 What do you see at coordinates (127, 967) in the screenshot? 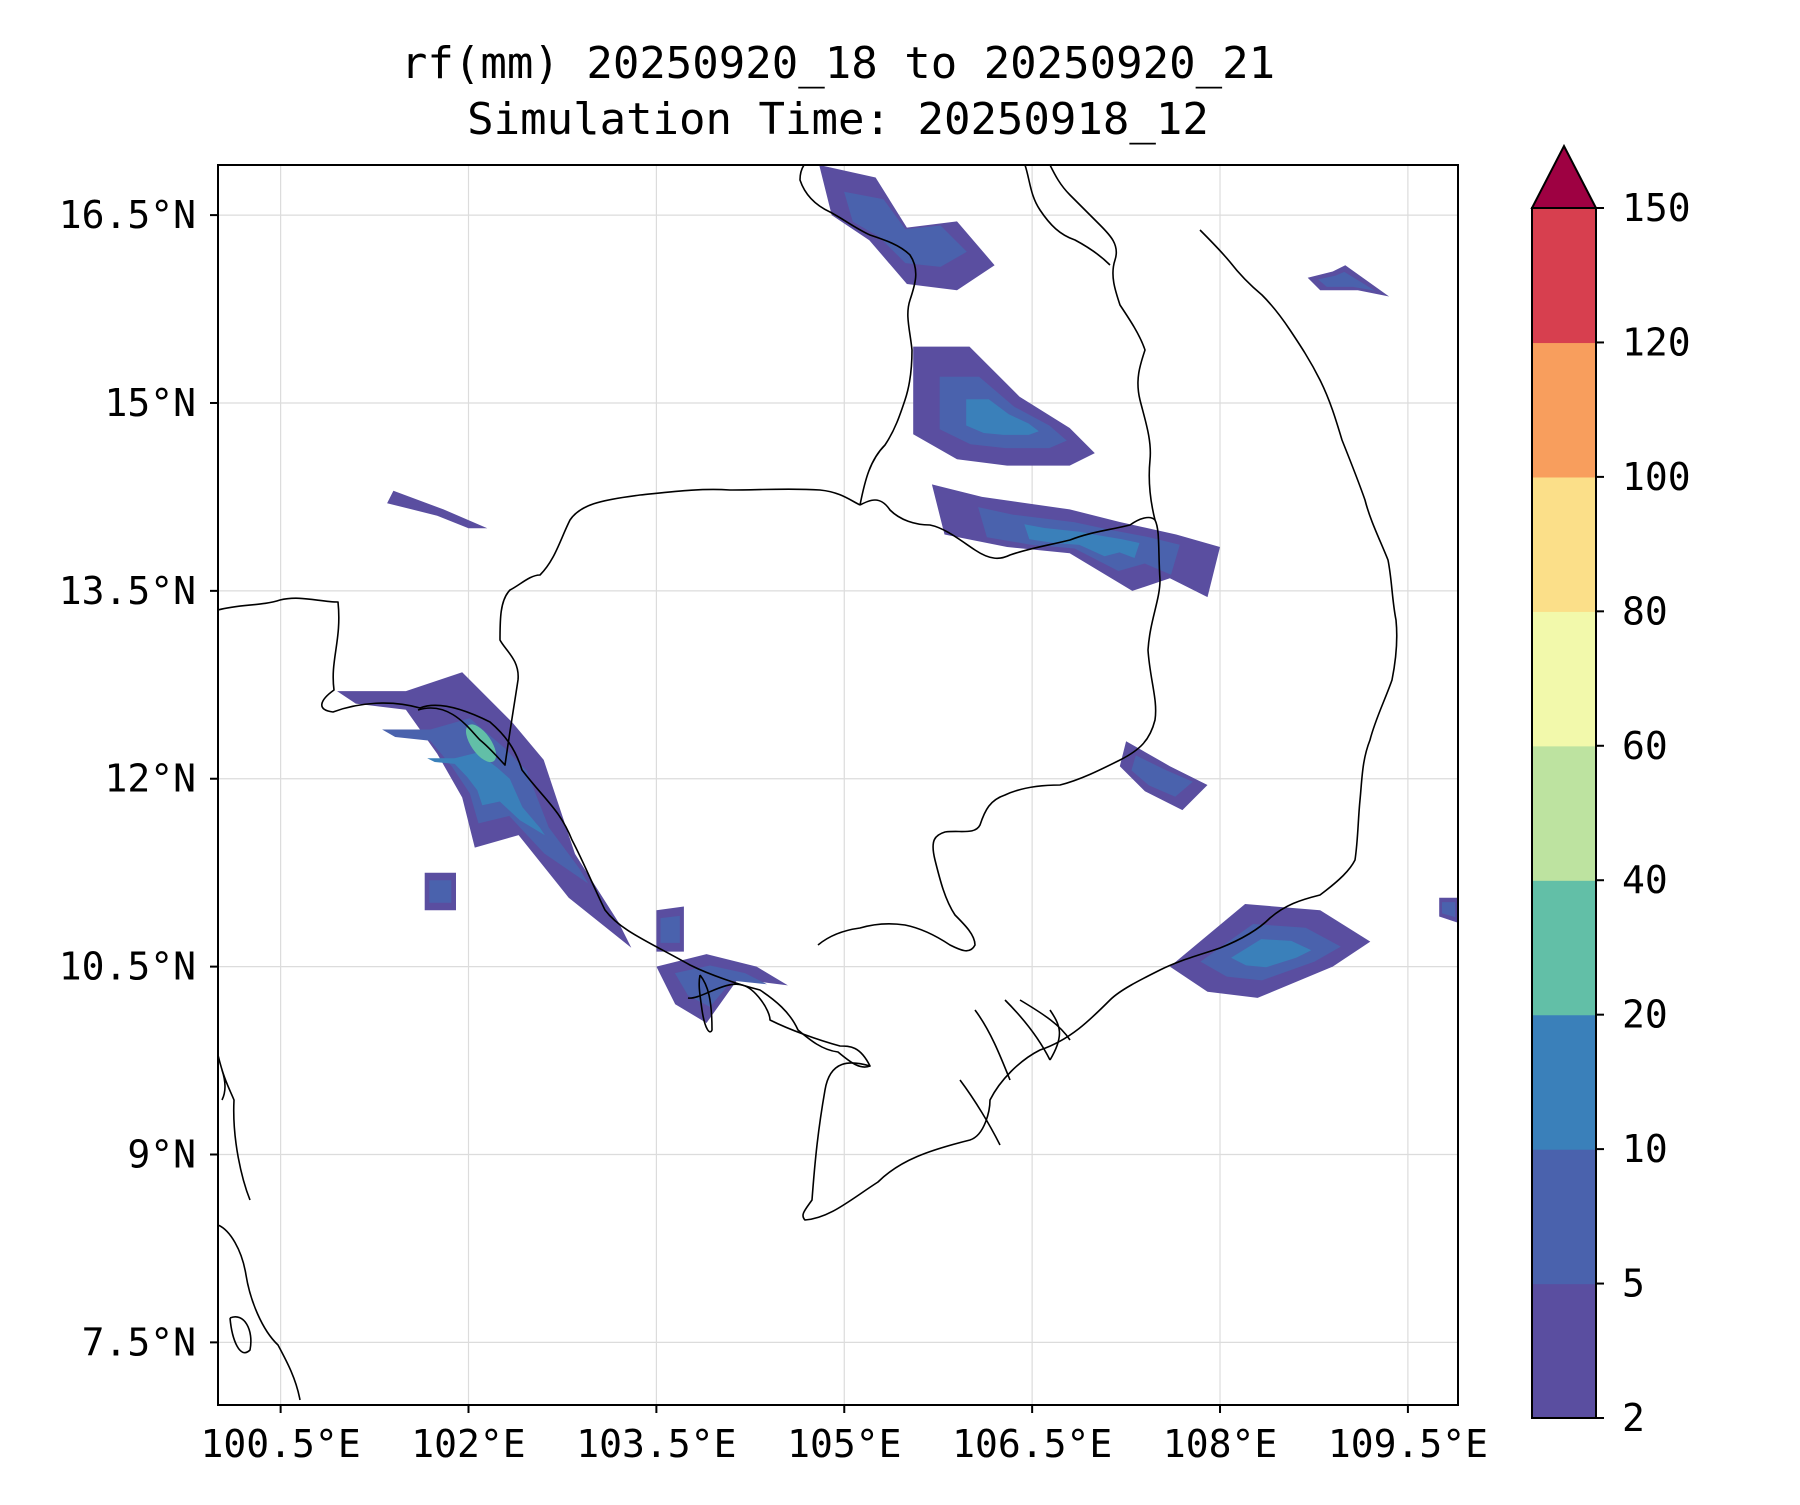
I see `y-tick-label-4: 10.5°N` at bounding box center [127, 967].